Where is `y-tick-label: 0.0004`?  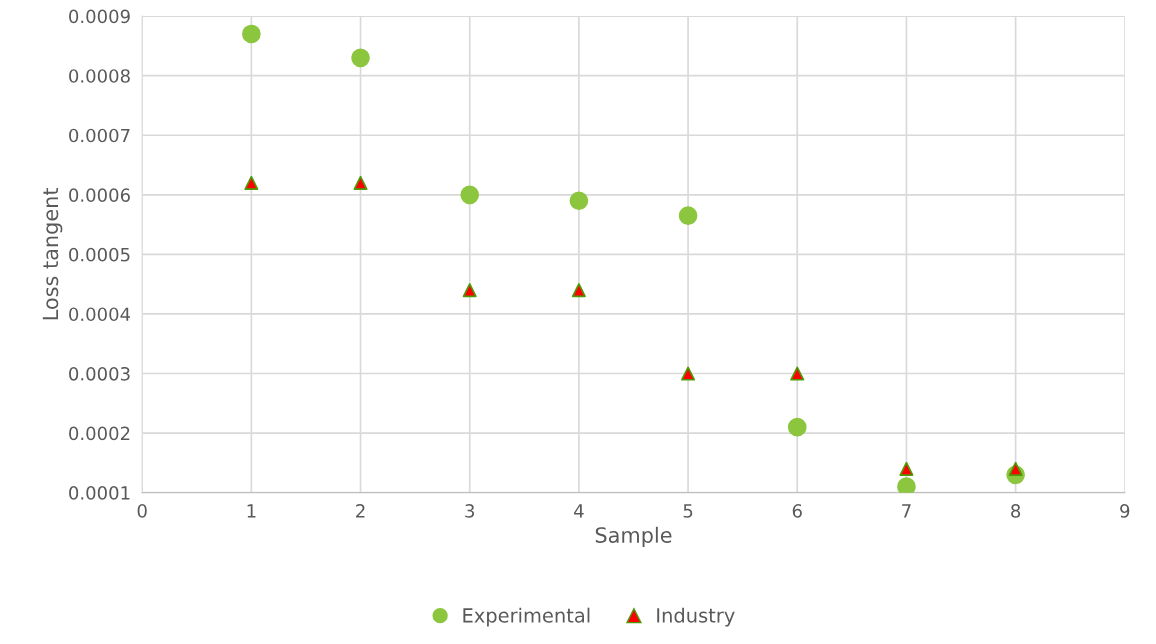 y-tick-label: 0.0004 is located at coordinates (100, 314).